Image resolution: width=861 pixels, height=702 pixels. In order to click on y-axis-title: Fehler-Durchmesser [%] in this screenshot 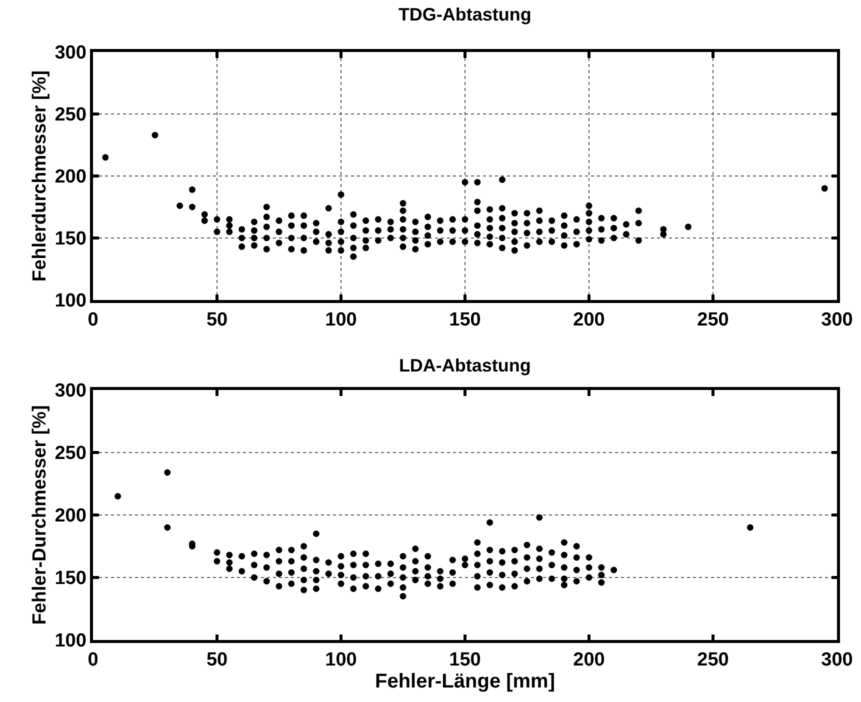, I will do `click(40, 515)`.